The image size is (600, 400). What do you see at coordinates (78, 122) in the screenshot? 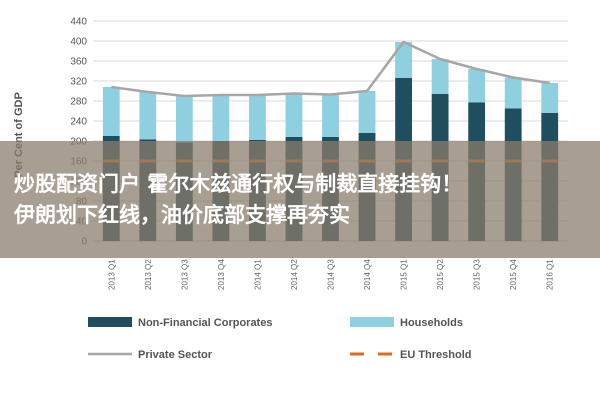
I see `y-tick-label: 240` at bounding box center [78, 122].